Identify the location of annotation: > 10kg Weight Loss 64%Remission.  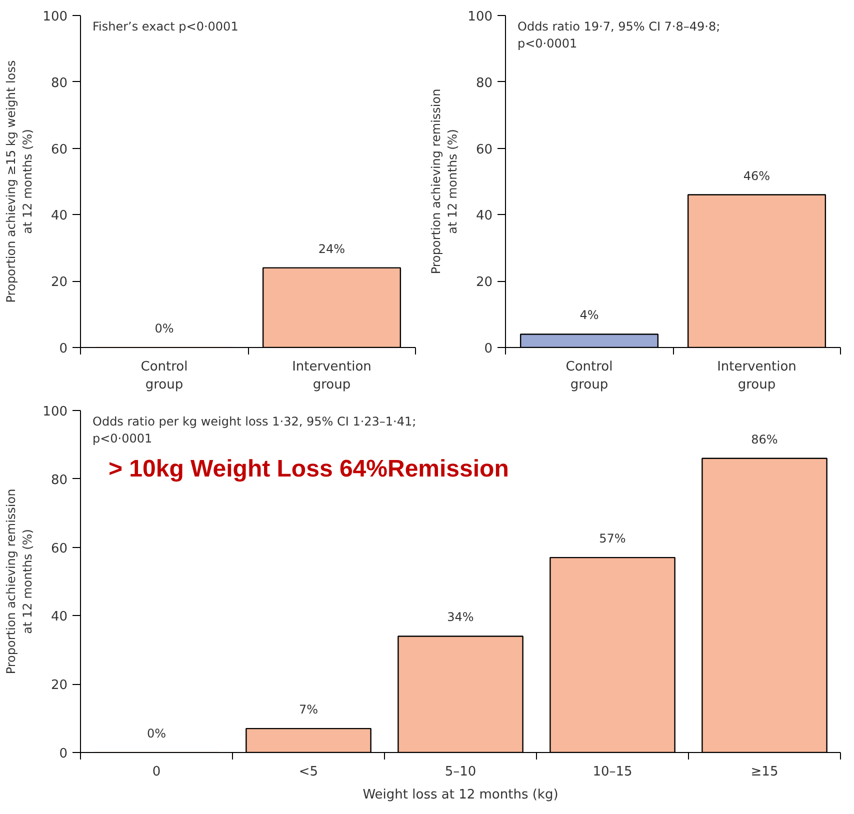
(308, 469).